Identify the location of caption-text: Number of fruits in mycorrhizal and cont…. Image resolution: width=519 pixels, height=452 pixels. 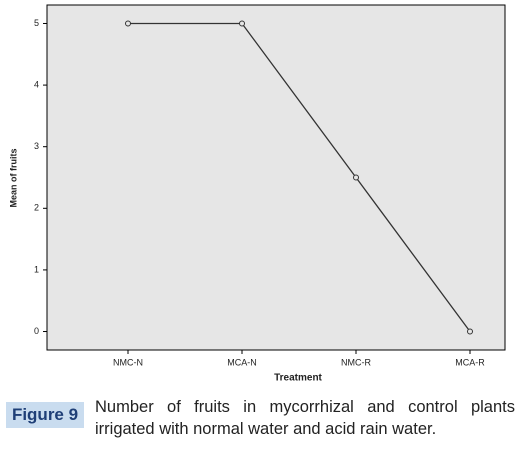
(305, 418).